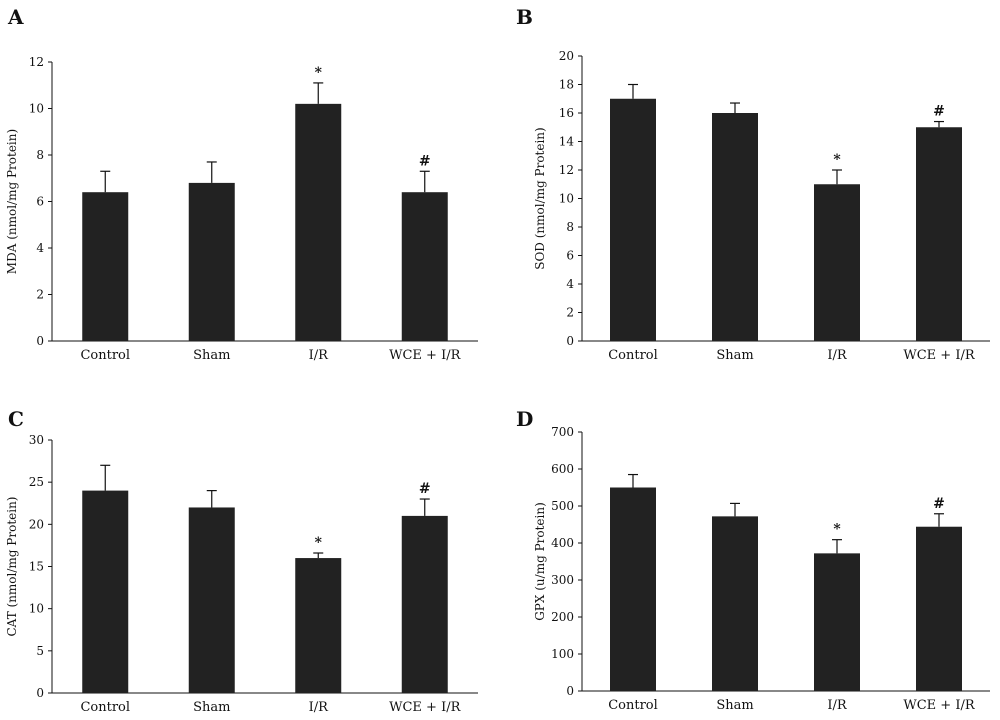 The height and width of the screenshot is (720, 1000). I want to click on y-axis-label: GPX (u/mg Protein), so click(540, 561).